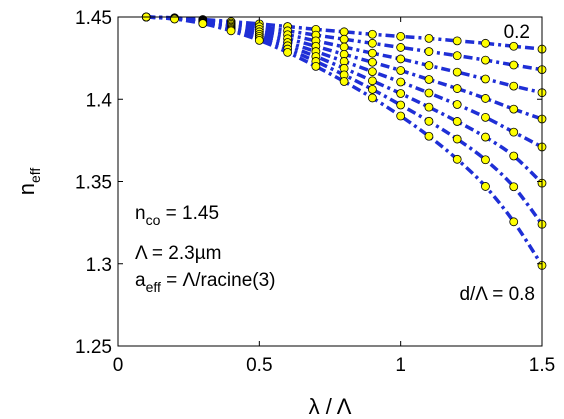  I want to click on top-series-label: 0.2, so click(517, 32).